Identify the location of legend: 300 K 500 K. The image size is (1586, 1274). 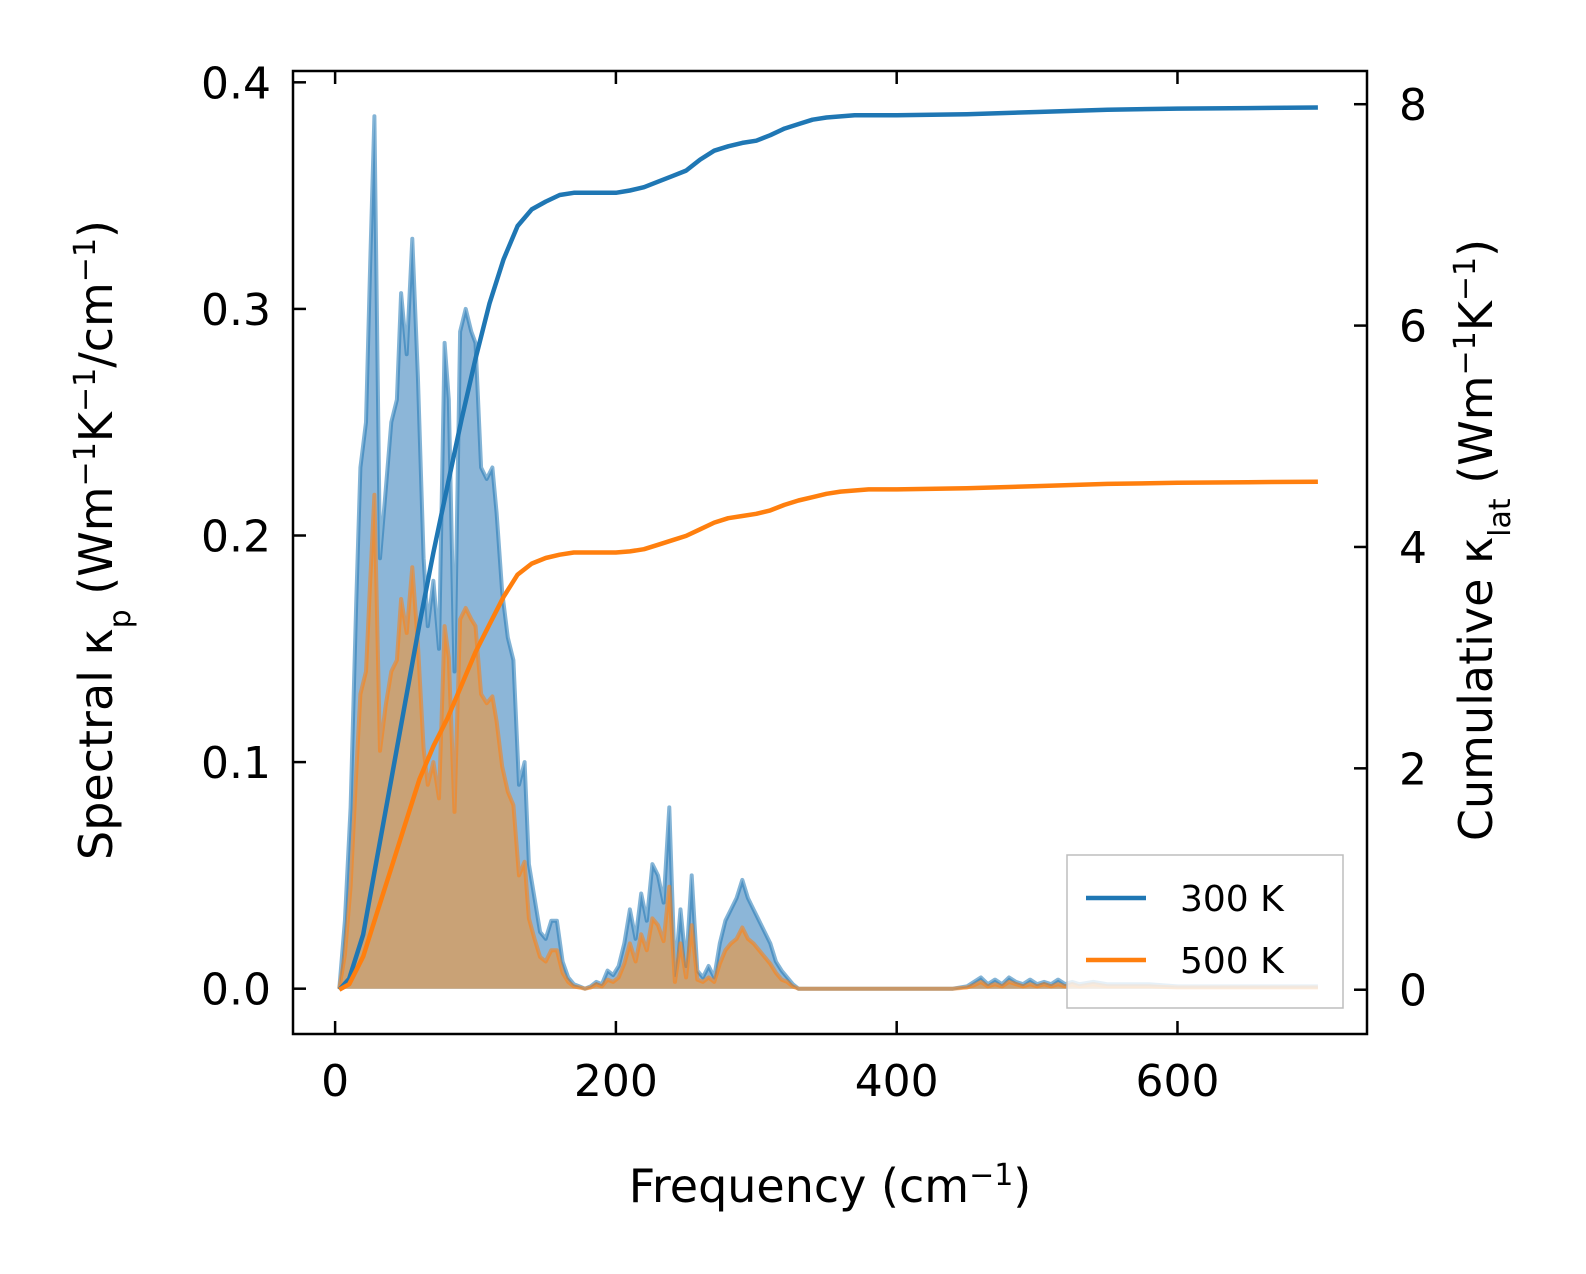
(1205, 931).